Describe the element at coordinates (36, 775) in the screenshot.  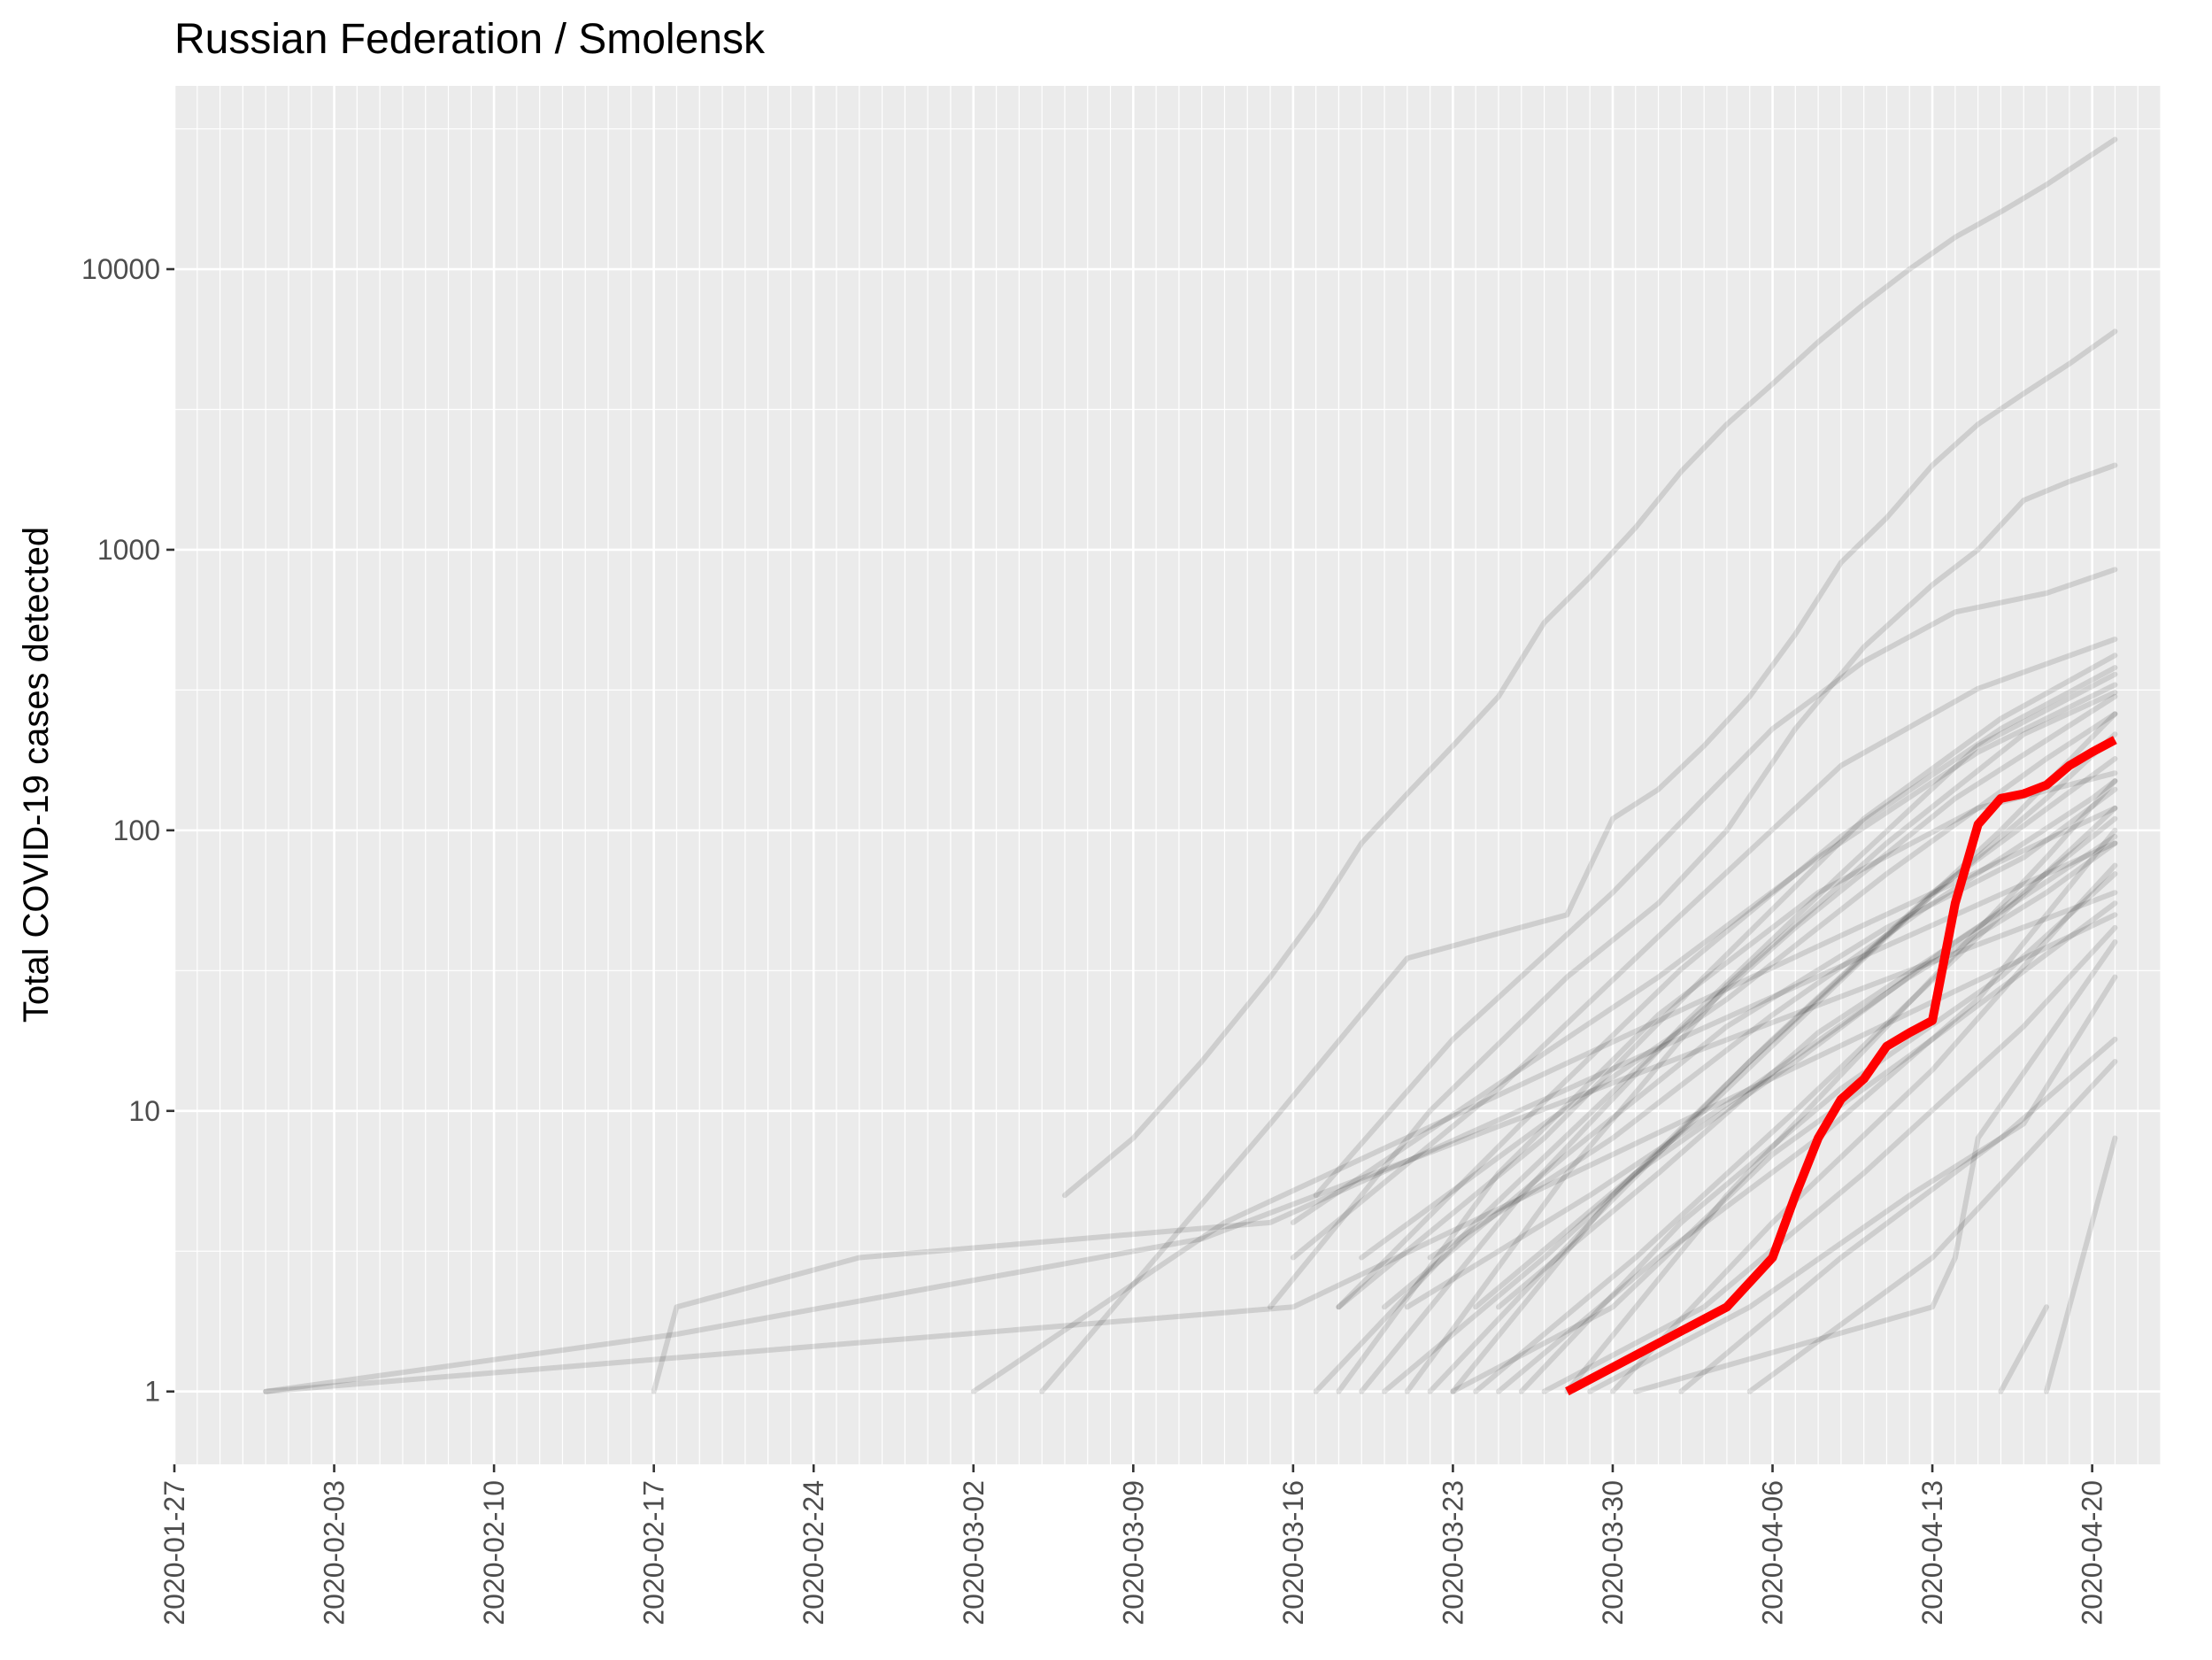
I see `y-axis-title: Total COVID-19 cases detected` at that location.